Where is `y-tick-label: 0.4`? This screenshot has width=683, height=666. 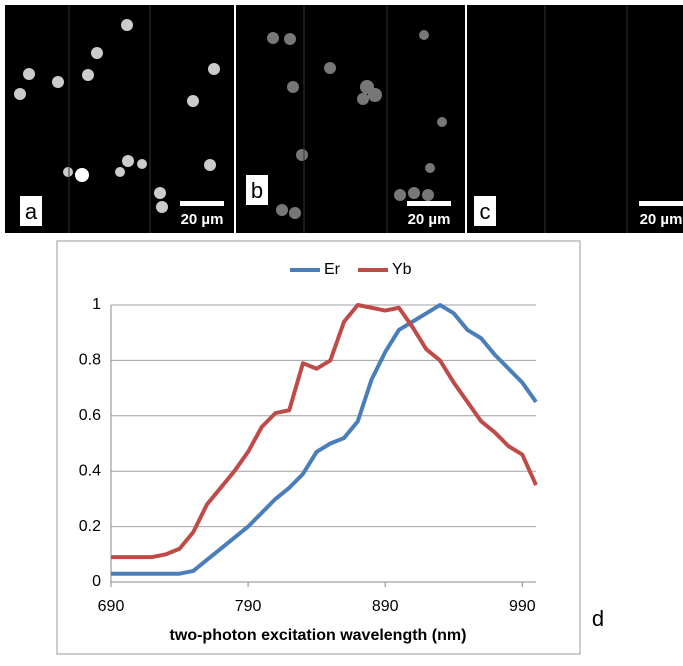 y-tick-label: 0.4 is located at coordinates (90, 470).